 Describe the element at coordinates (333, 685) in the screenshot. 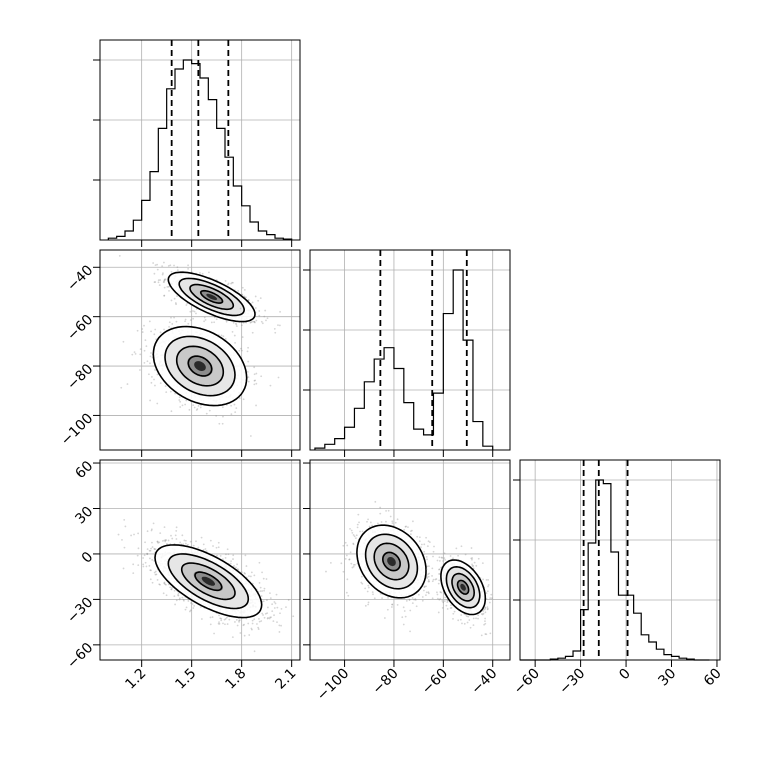

I see `x-tick-label: −100` at that location.